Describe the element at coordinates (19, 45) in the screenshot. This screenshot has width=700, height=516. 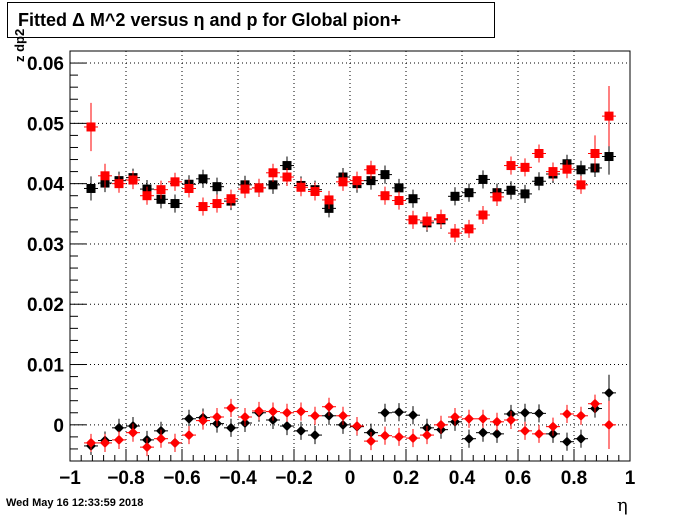
I see `y-axis-label: z dp2` at that location.